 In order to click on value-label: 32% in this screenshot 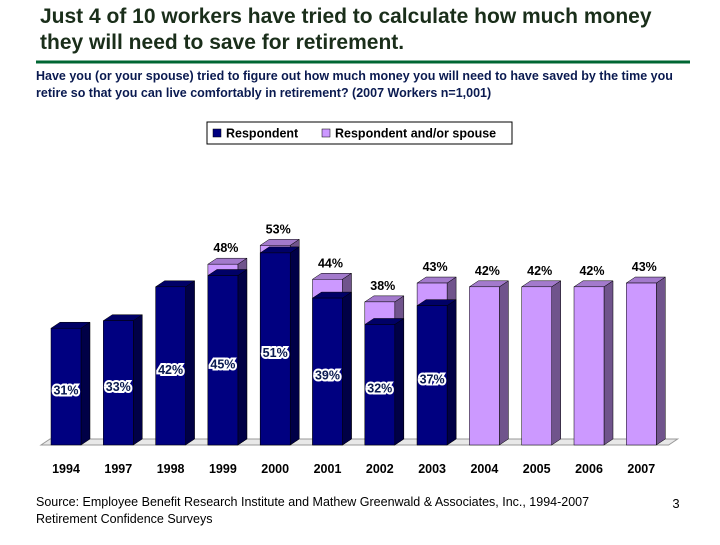, I will do `click(379, 389)`.